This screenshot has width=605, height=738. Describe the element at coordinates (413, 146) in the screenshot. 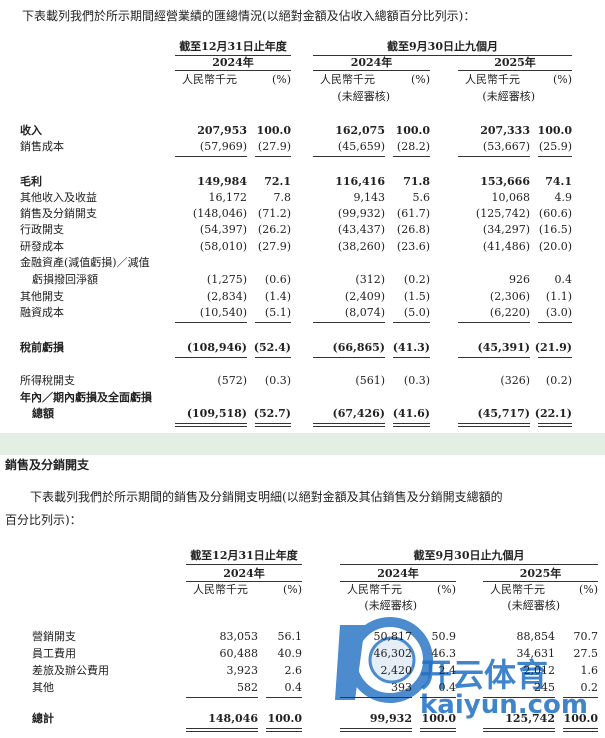

I see `cell: (28.2)` at that location.